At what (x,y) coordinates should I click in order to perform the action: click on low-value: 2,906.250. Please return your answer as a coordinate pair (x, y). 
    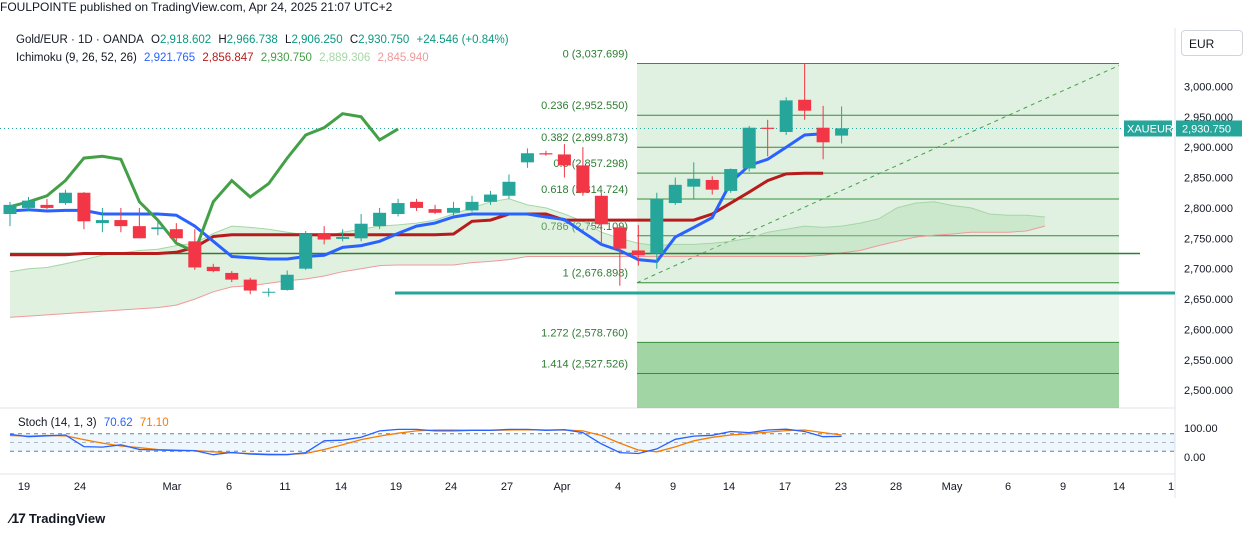
    Looking at the image, I should click on (317, 40).